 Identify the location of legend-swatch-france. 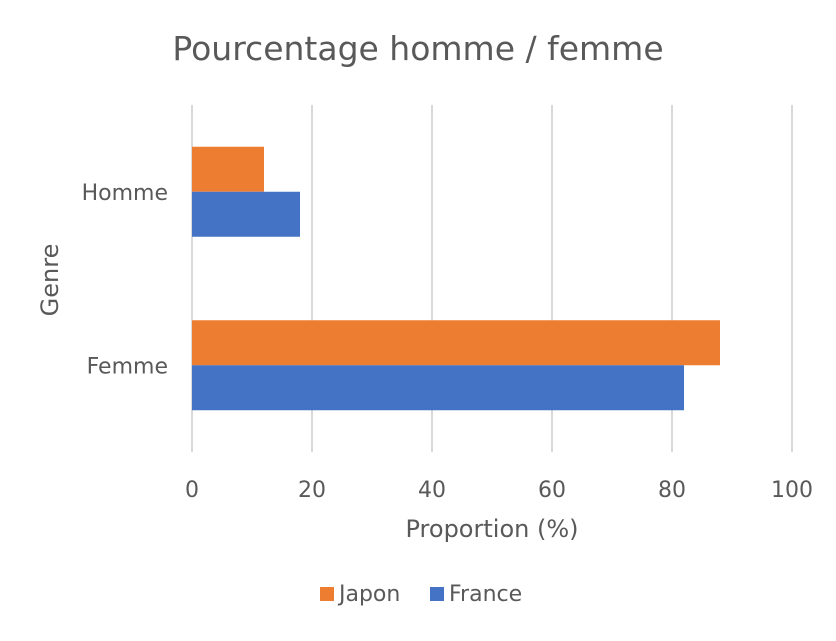
(437, 594).